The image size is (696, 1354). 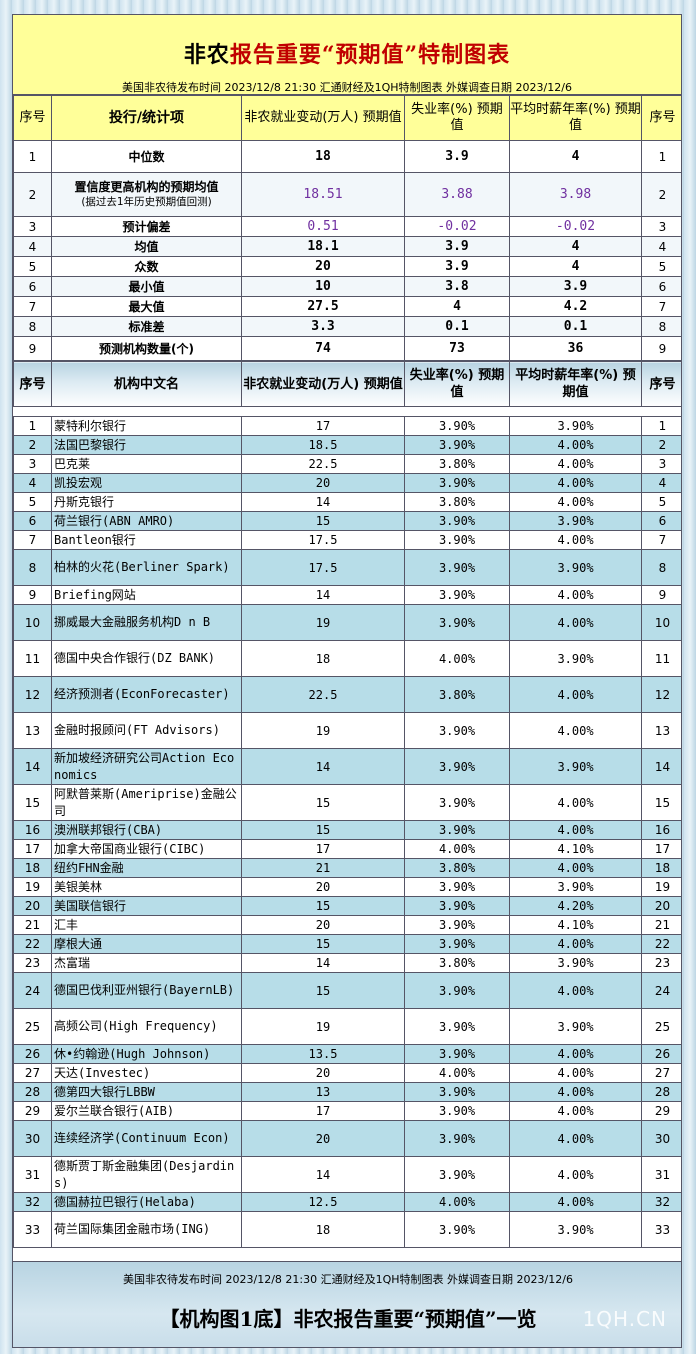 I want to click on row-number-right: 3, so click(x=661, y=226).